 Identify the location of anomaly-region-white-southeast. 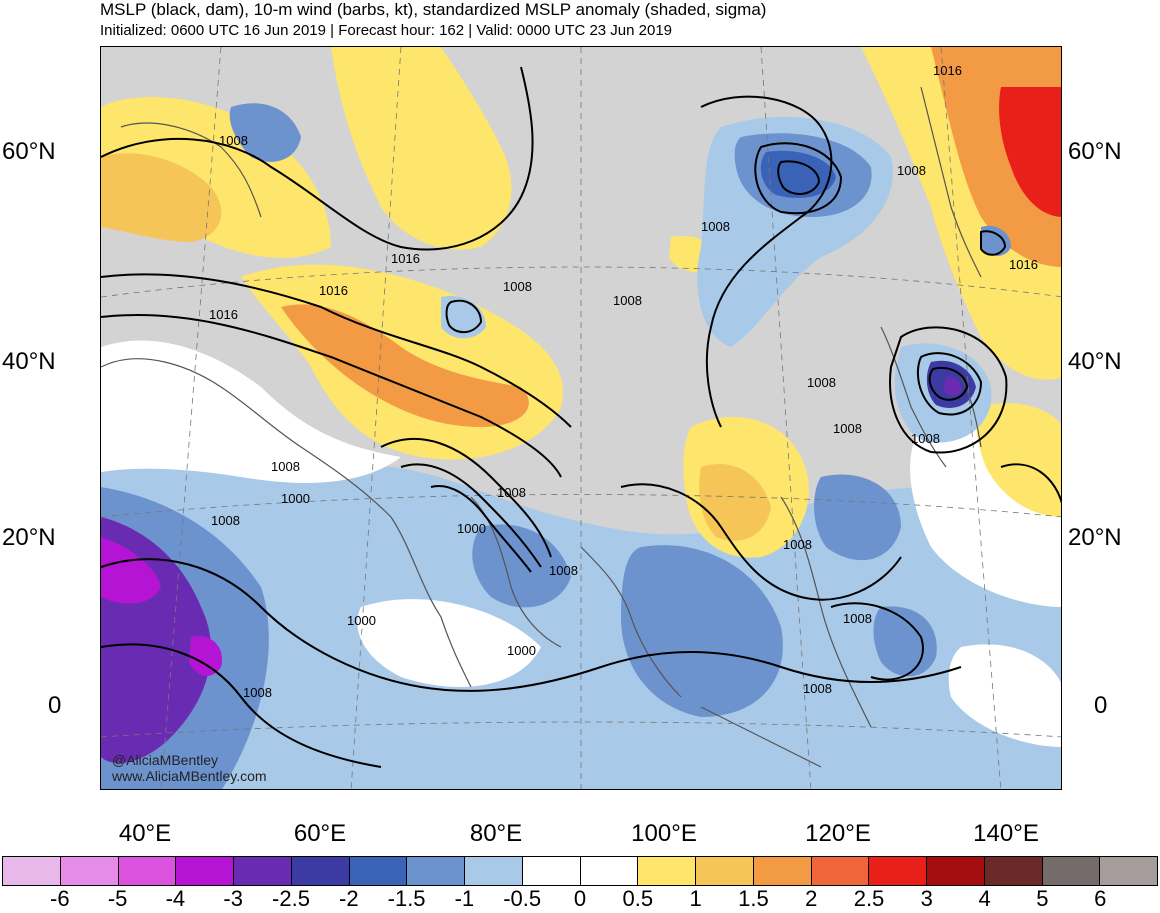
(1004, 695).